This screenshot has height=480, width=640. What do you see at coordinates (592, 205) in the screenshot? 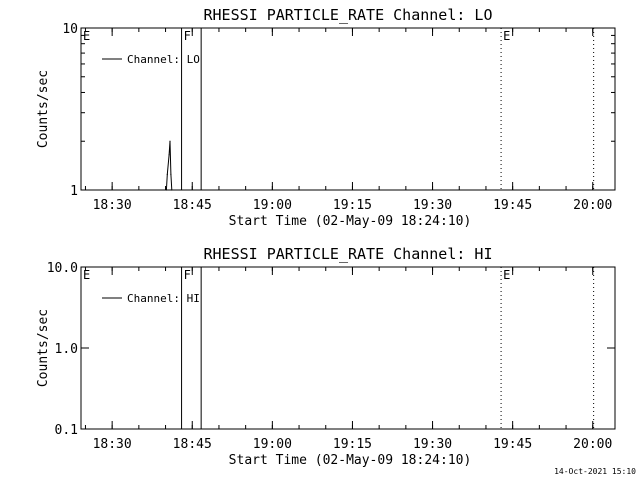
I see `panel-1-x-tick-label: 20:00` at bounding box center [592, 205].